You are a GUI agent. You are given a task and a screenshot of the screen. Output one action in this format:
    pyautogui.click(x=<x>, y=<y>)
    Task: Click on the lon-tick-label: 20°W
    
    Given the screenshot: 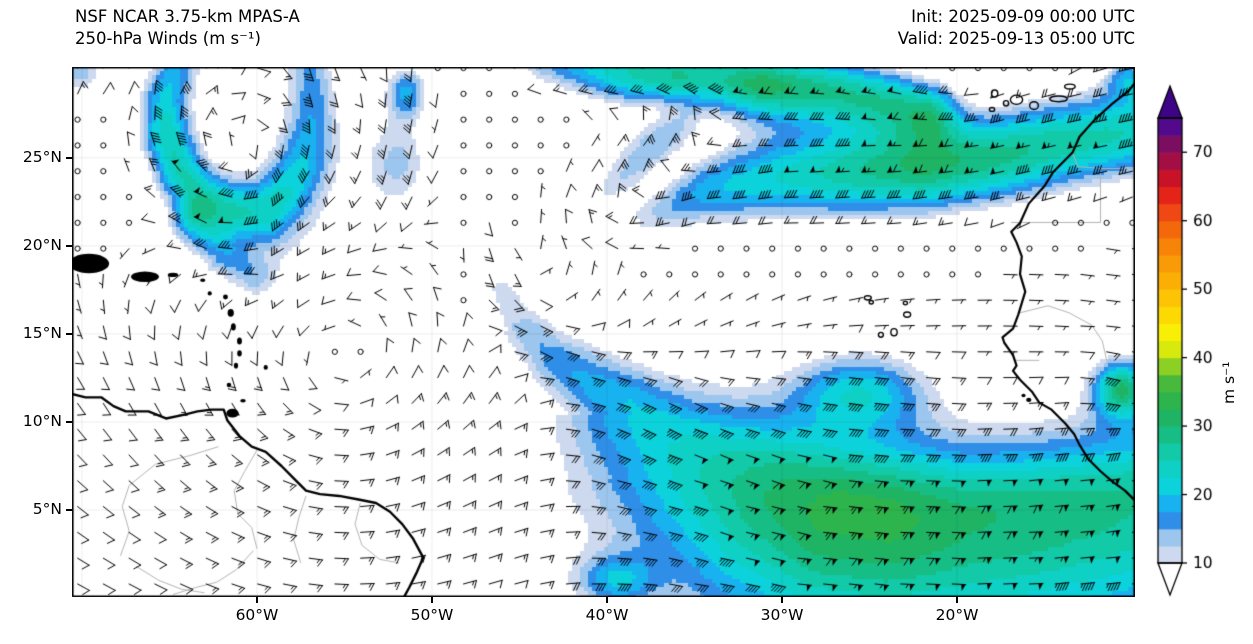 What is the action you would take?
    pyautogui.click(x=957, y=615)
    